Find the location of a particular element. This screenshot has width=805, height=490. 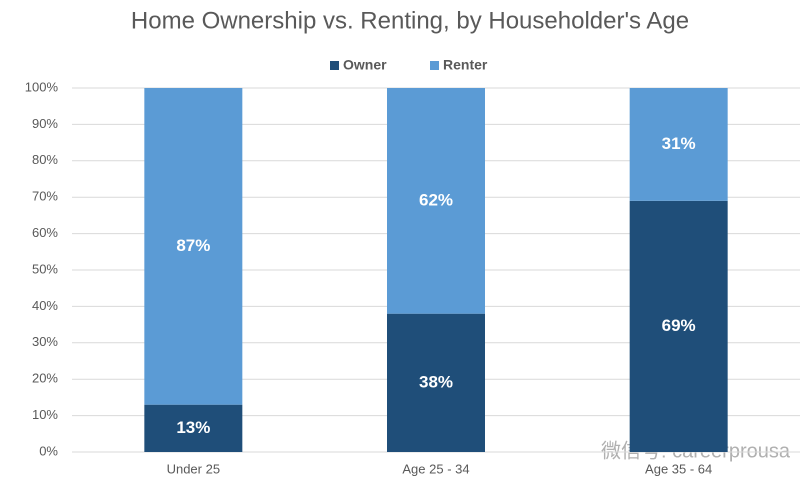

y-tick-label: 0% is located at coordinates (48, 450).